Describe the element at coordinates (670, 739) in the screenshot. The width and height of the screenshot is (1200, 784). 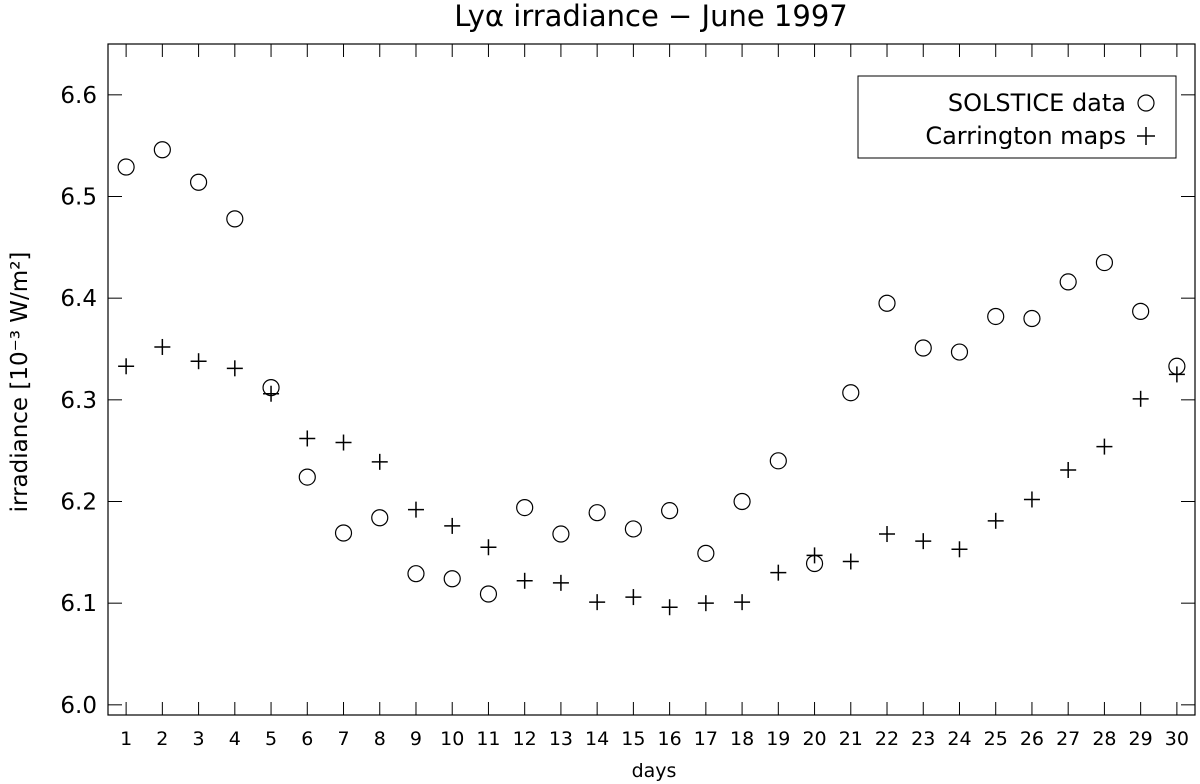
I see `x-tick-label: 16` at that location.